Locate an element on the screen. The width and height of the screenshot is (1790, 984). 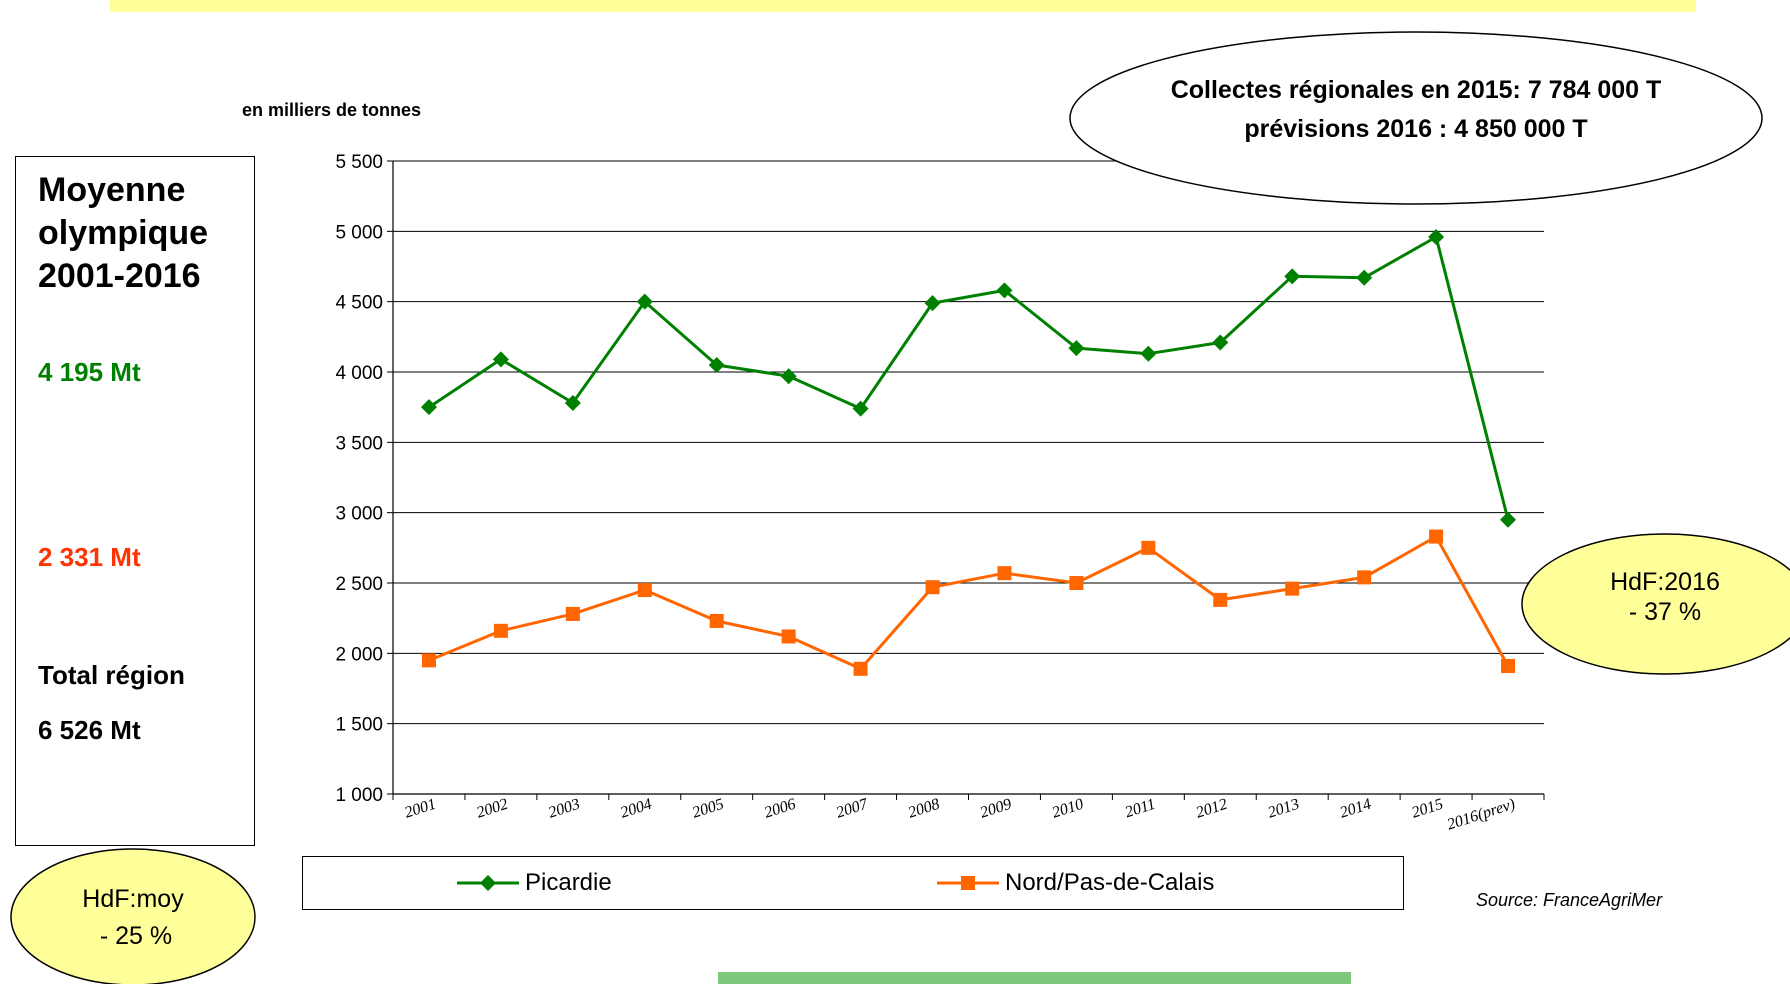
x-tick-label: 2007 is located at coordinates (852, 808).